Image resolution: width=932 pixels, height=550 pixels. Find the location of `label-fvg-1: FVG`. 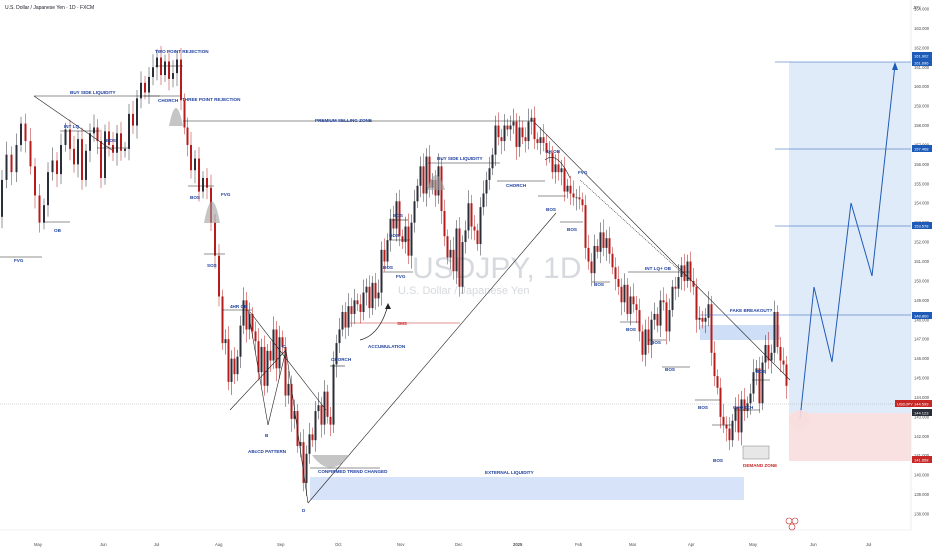

label-fvg-1: FVG is located at coordinates (19, 260).